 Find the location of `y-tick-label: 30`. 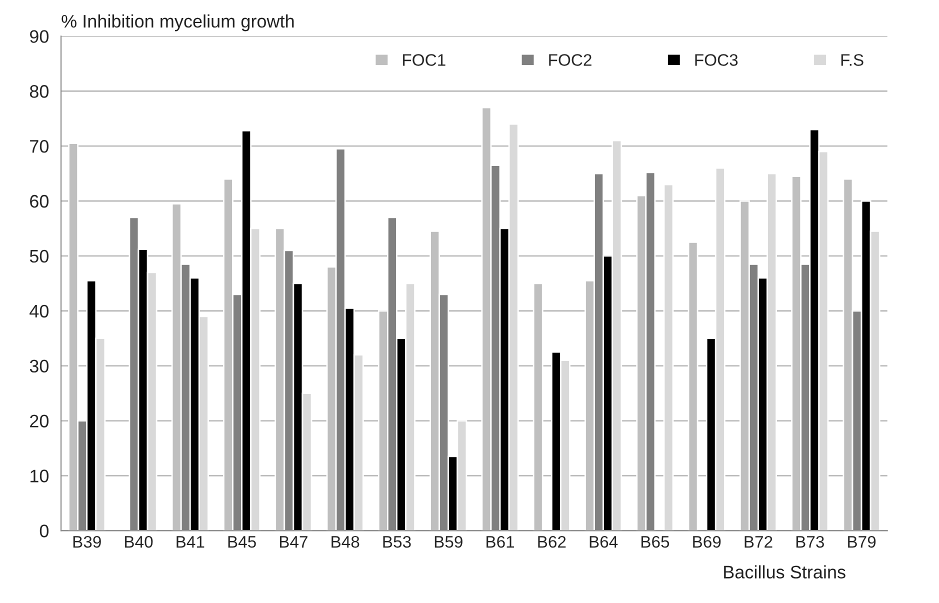

y-tick-label: 30 is located at coordinates (39, 366).